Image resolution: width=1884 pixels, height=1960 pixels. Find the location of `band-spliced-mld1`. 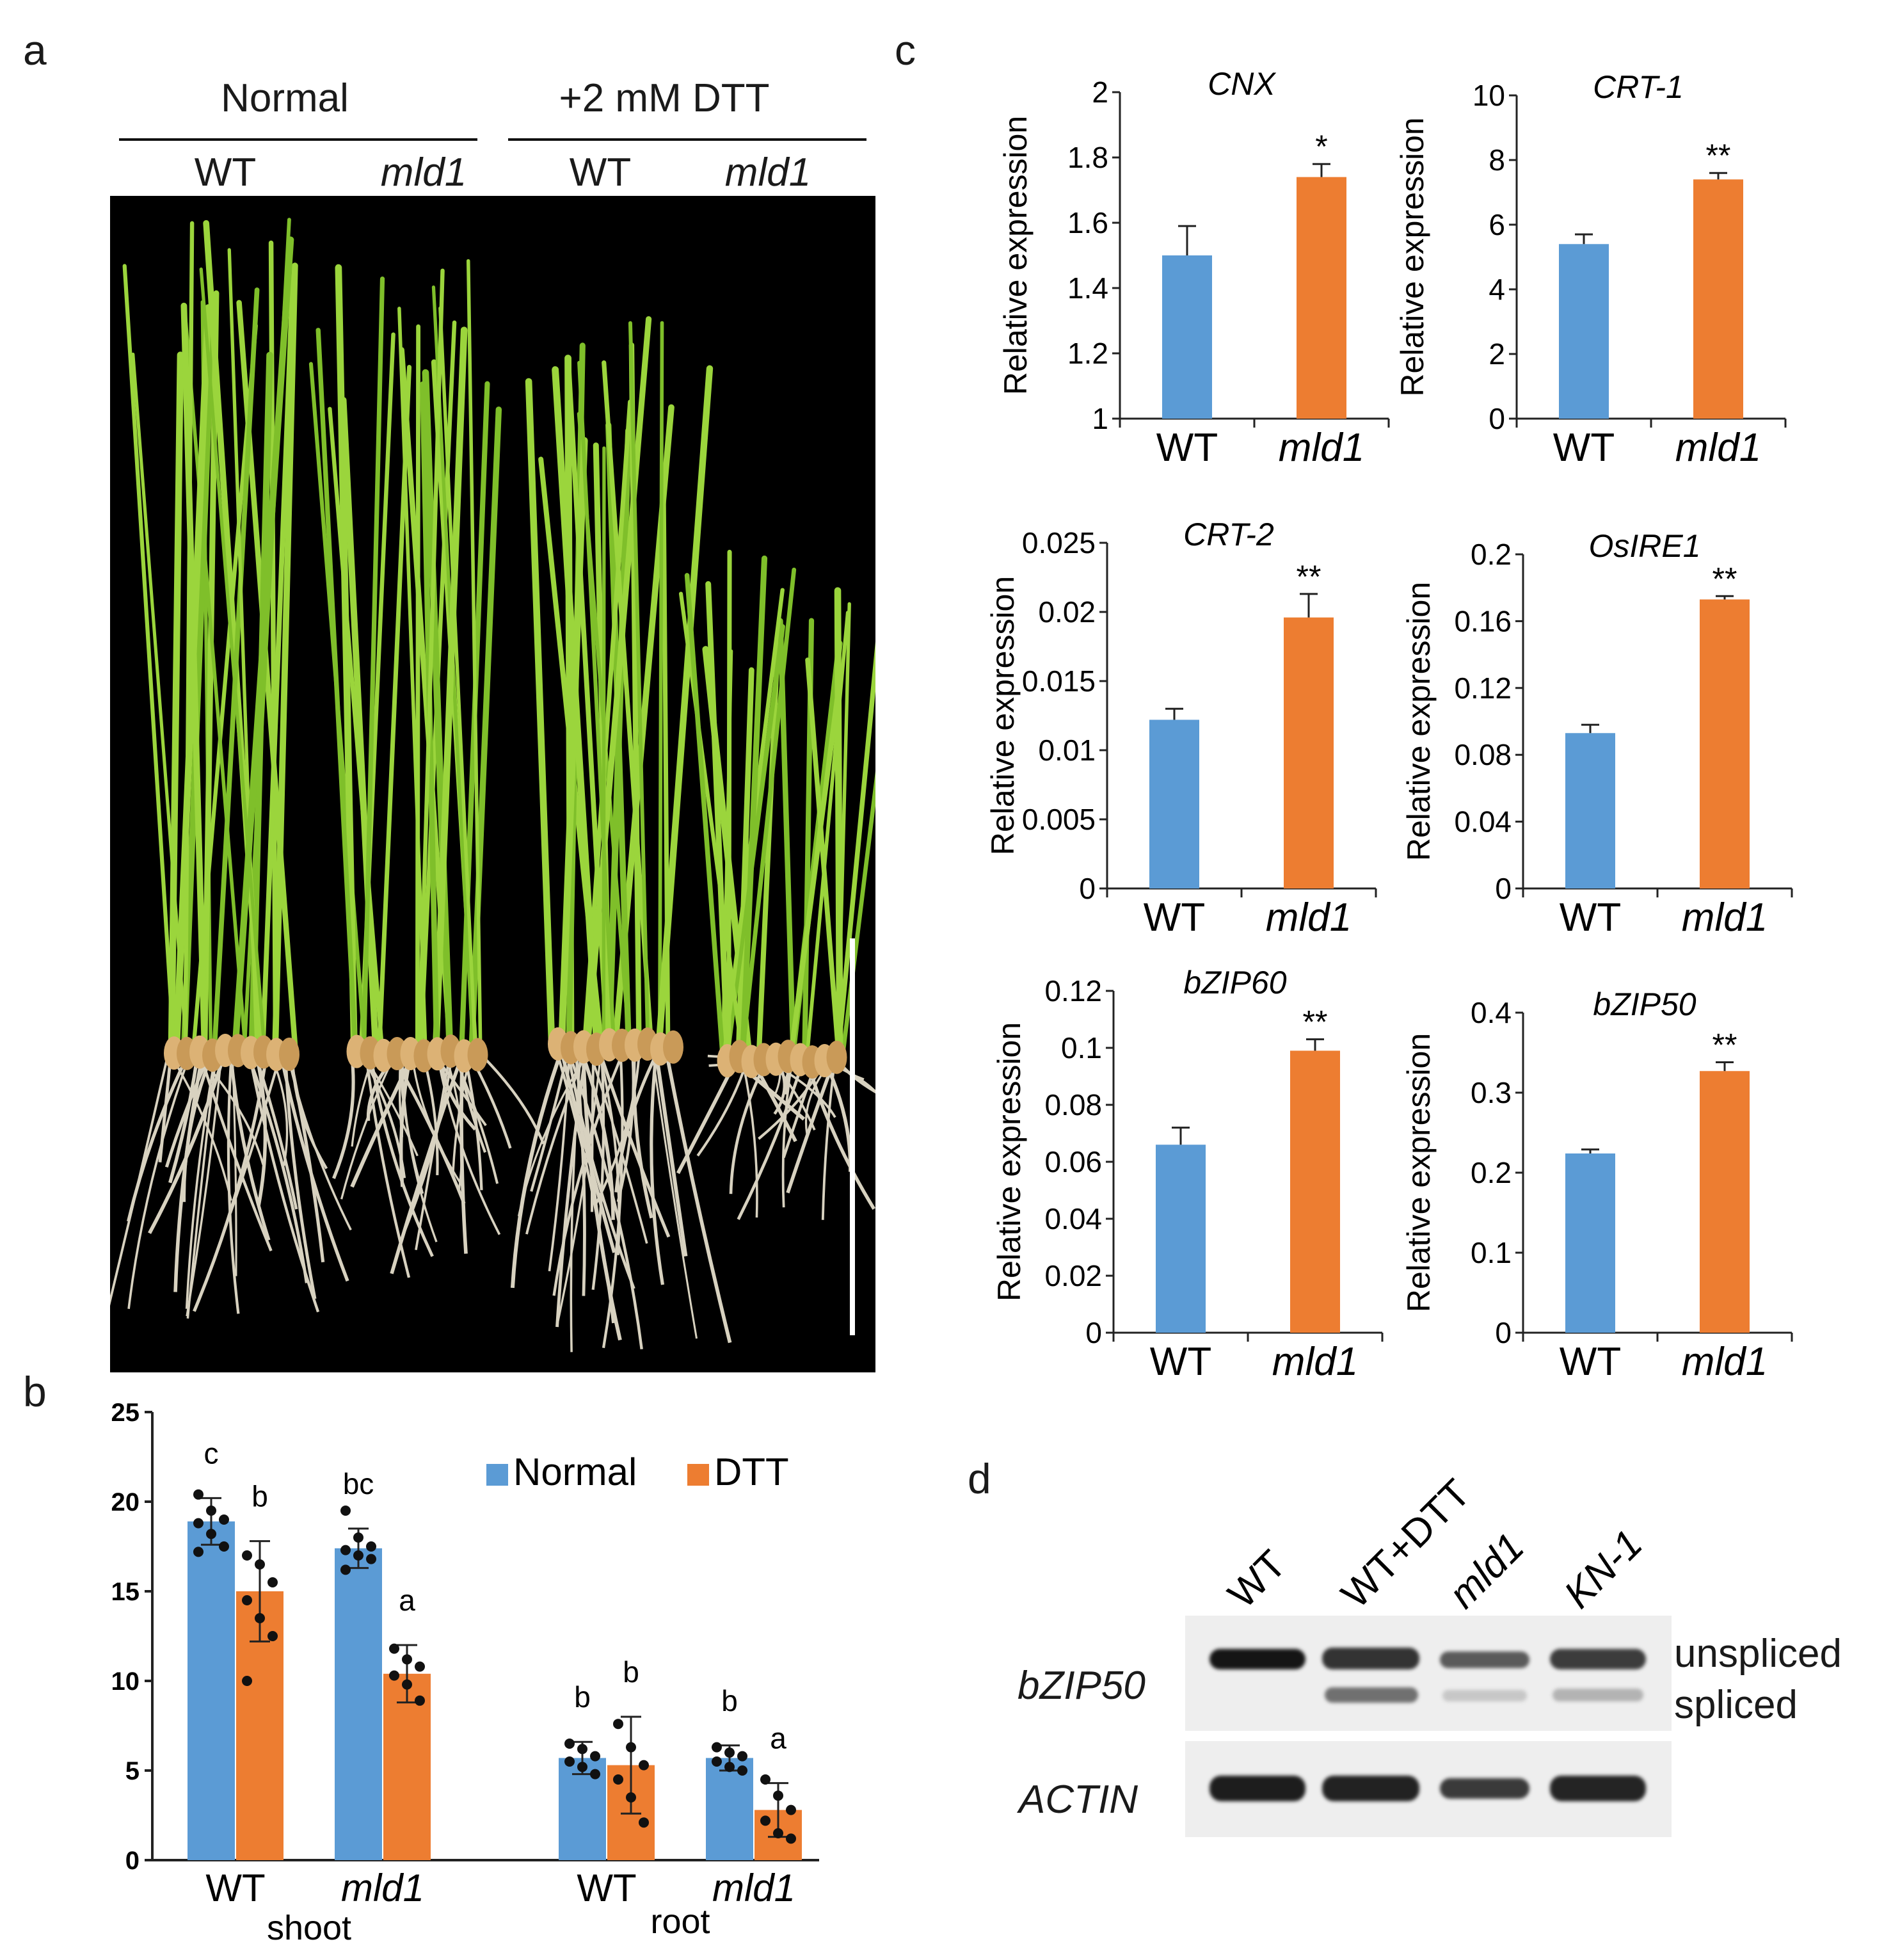

band-spliced-mld1 is located at coordinates (1485, 1696).